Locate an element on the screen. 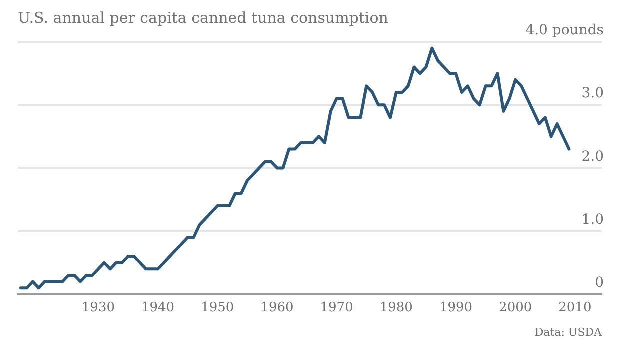 This screenshot has height=356, width=626. y-tick-label: 2.0 is located at coordinates (593, 156).